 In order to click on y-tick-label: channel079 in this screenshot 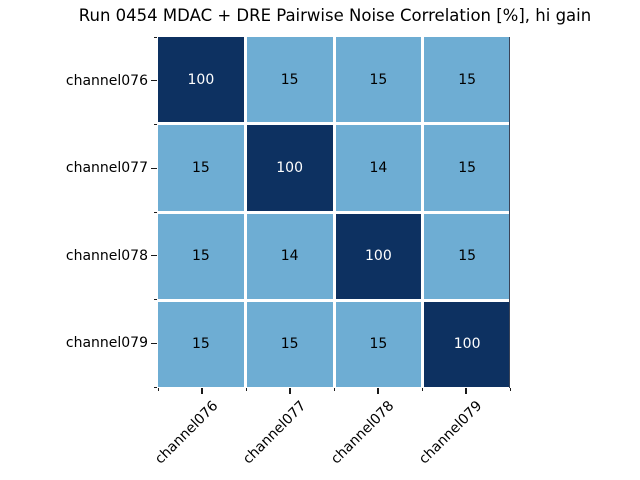, I will do `click(106, 343)`.